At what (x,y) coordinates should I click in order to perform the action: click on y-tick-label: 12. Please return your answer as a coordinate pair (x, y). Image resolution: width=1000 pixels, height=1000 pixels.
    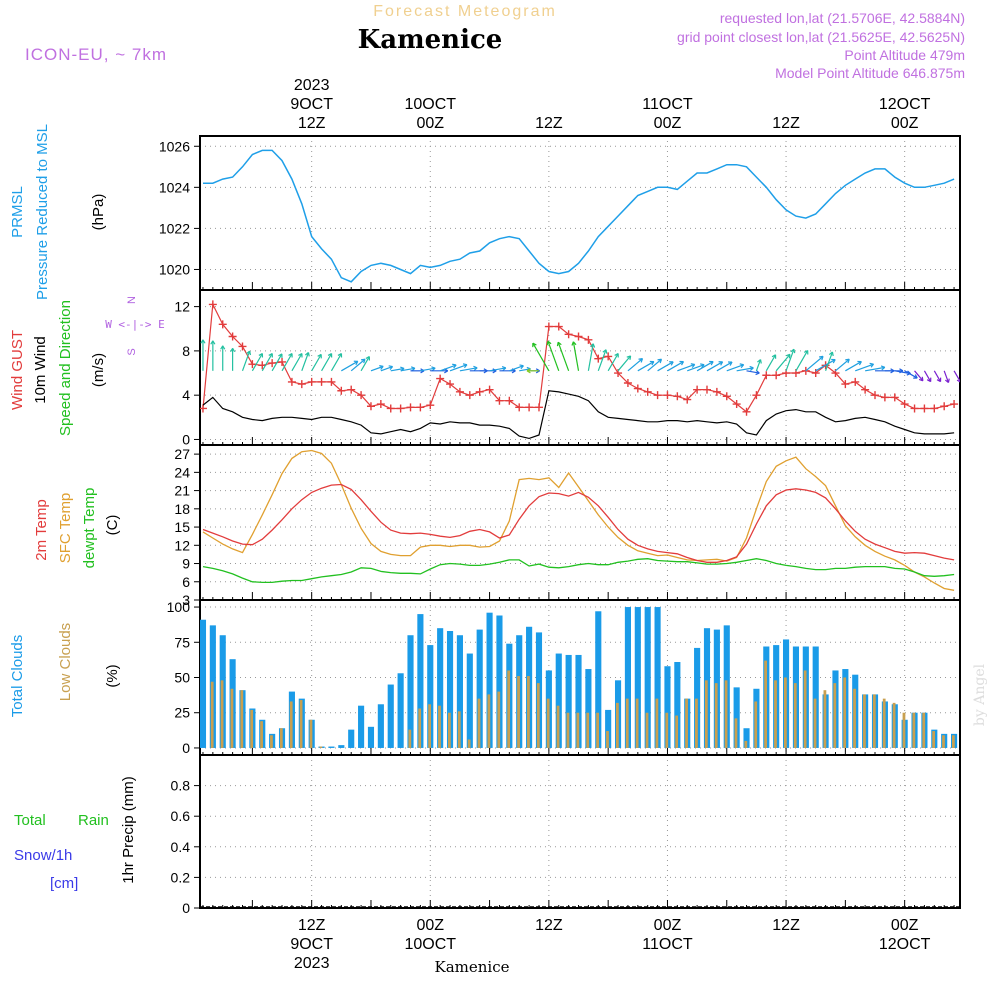
    Looking at the image, I should click on (182, 307).